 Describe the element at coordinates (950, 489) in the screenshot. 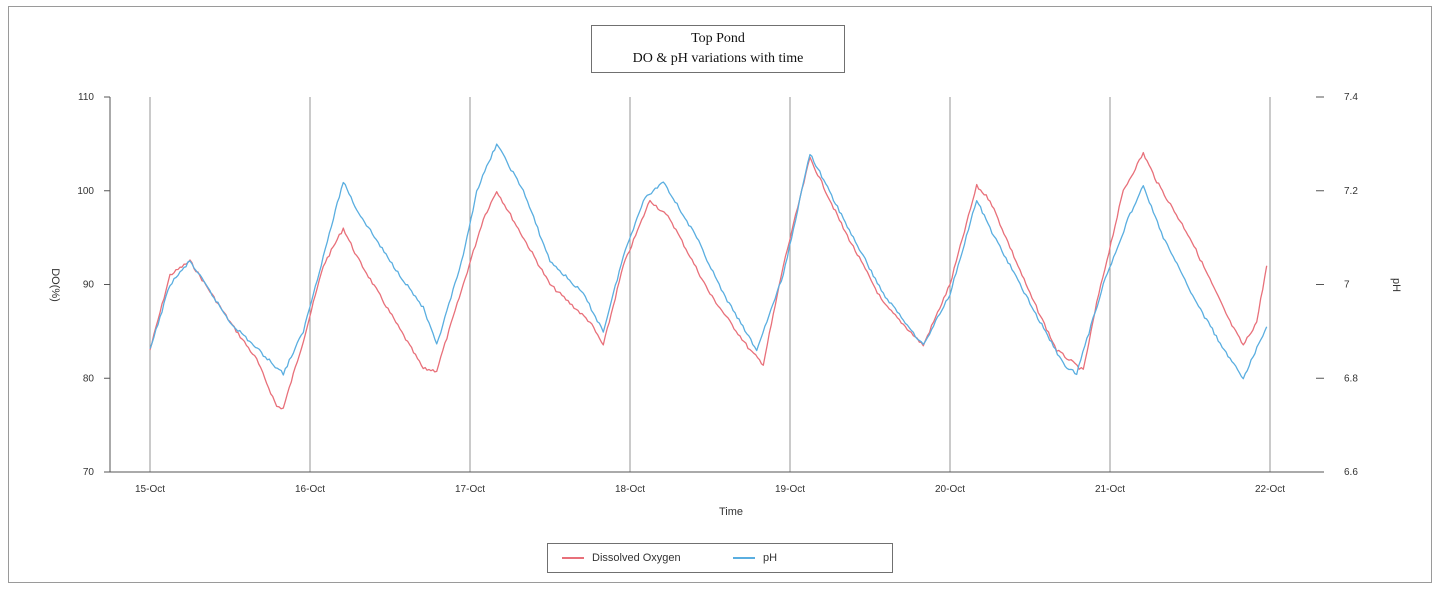

I see `x-tick-label-20-Oct: 20-Oct` at that location.